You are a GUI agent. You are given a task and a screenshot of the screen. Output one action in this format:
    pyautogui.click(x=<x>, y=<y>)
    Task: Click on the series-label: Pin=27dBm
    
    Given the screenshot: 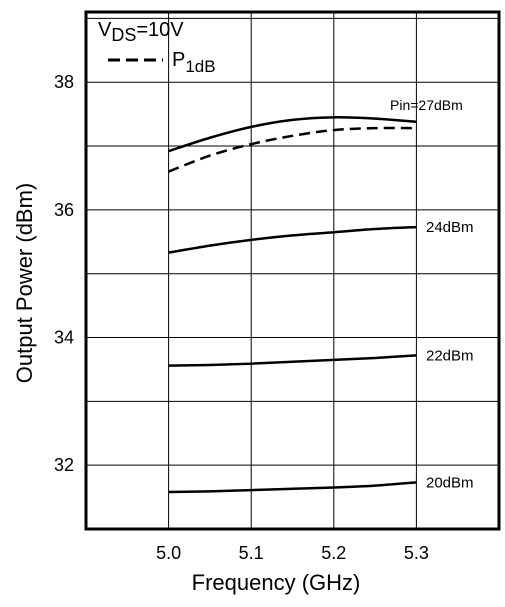 What is the action you would take?
    pyautogui.click(x=426, y=105)
    